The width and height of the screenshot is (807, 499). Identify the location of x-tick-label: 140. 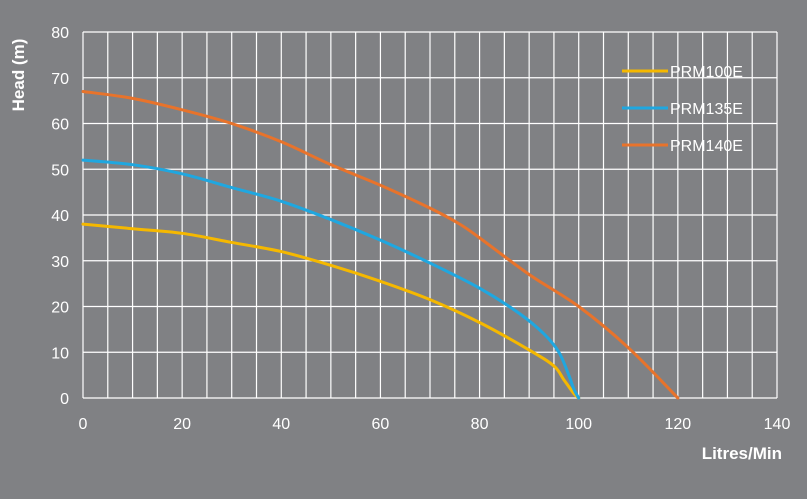
(777, 424).